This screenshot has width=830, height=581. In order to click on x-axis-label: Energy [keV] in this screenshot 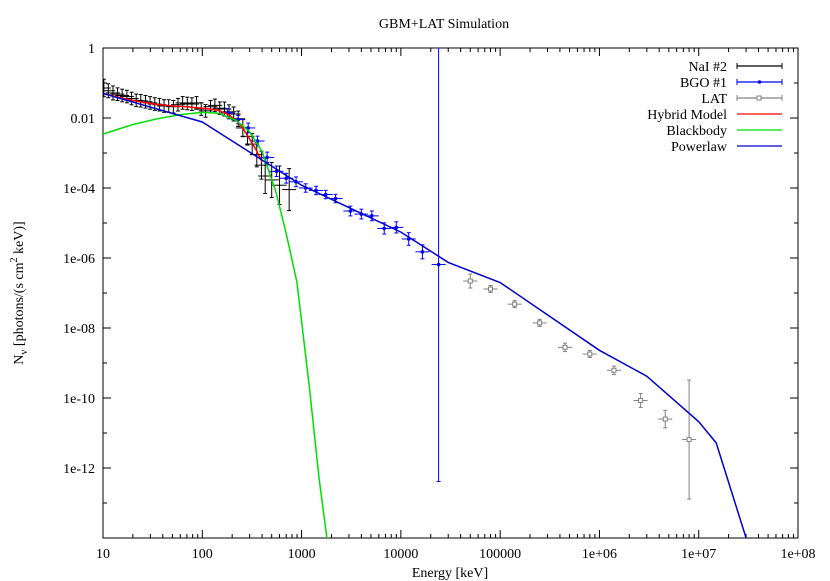, I will do `click(450, 573)`.